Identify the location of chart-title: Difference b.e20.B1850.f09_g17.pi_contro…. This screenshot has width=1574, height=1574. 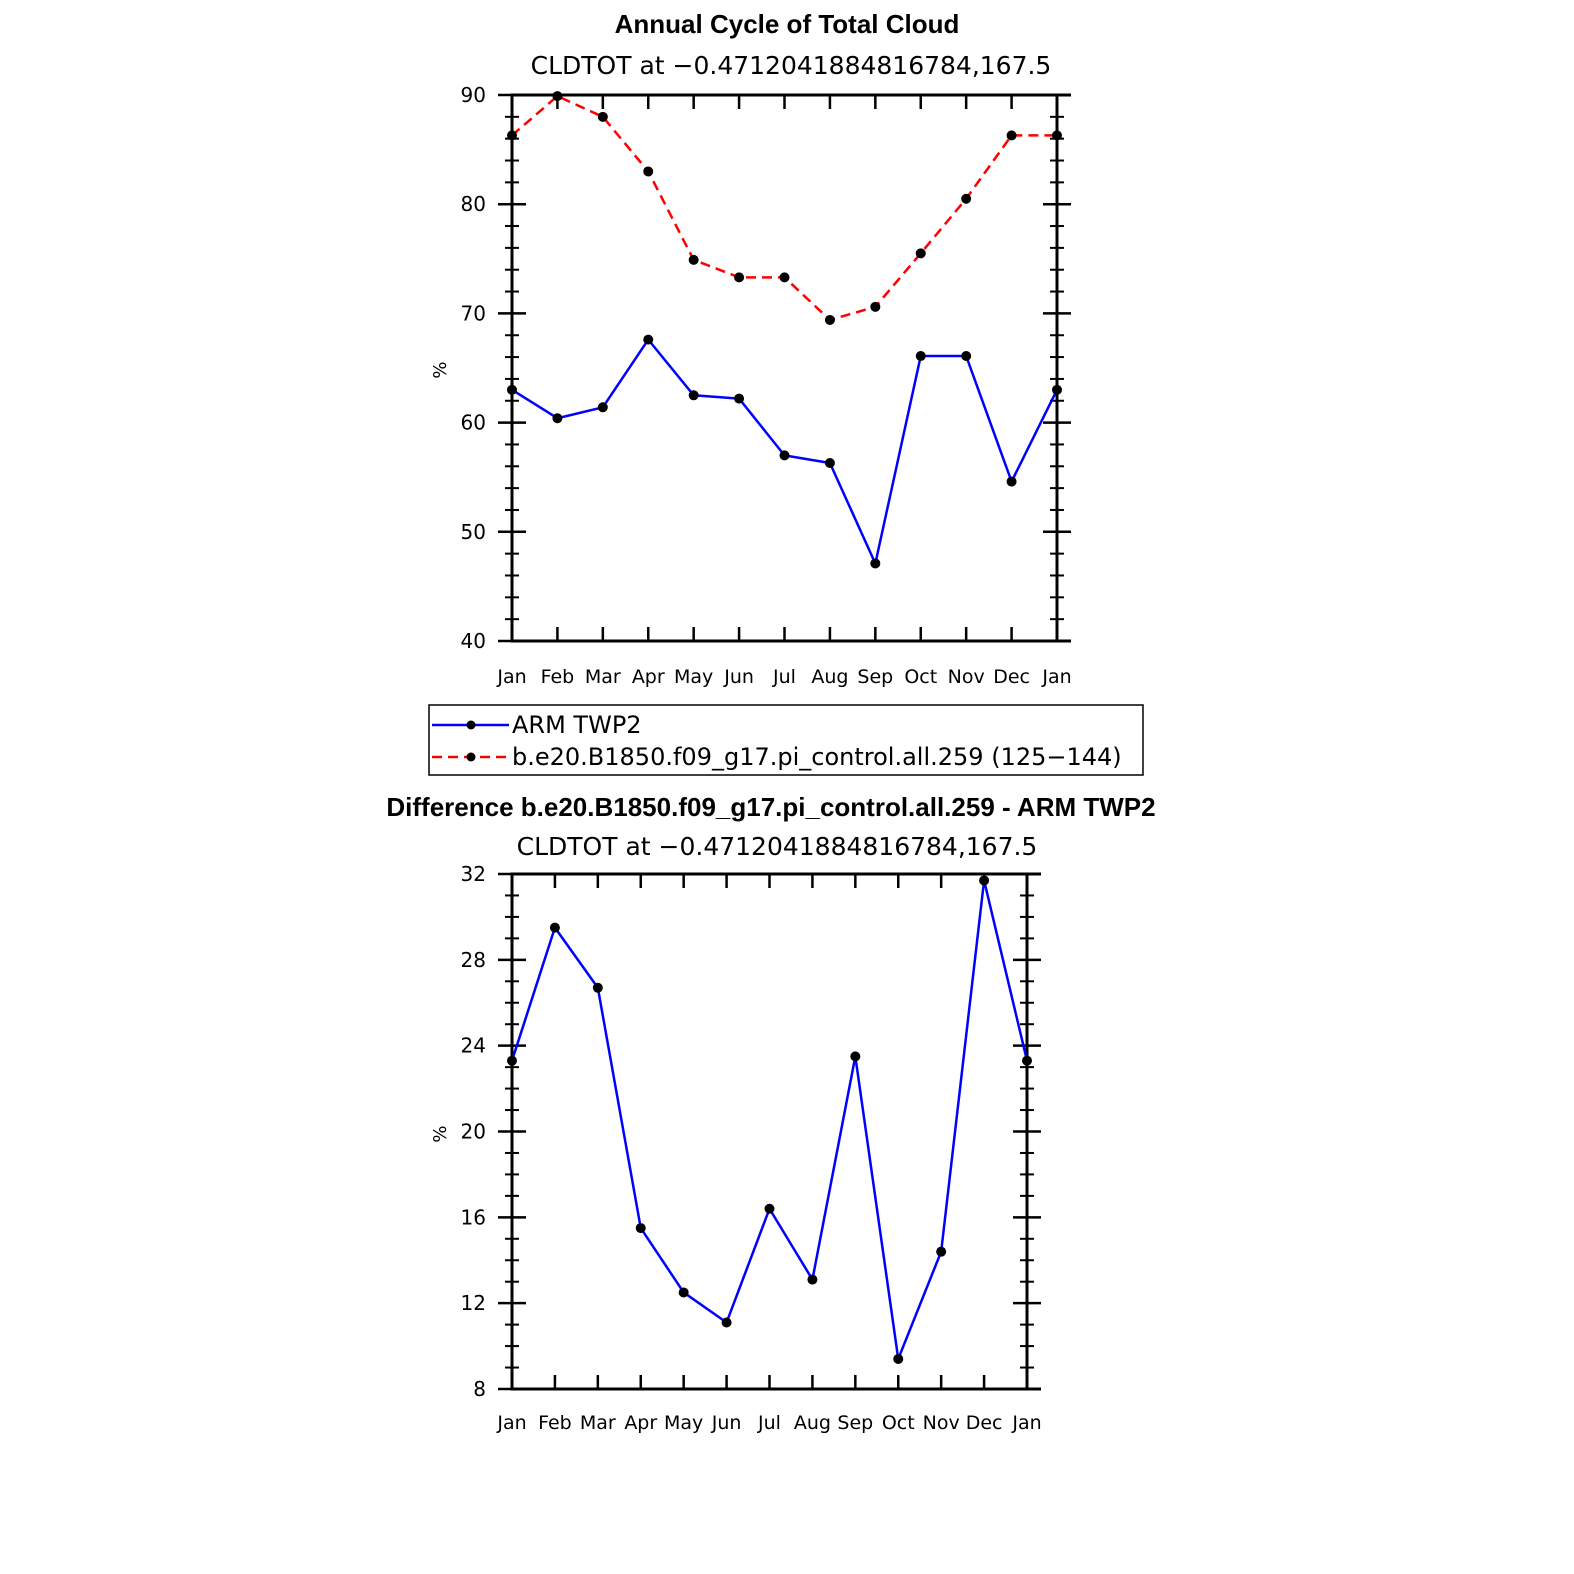
(770, 807).